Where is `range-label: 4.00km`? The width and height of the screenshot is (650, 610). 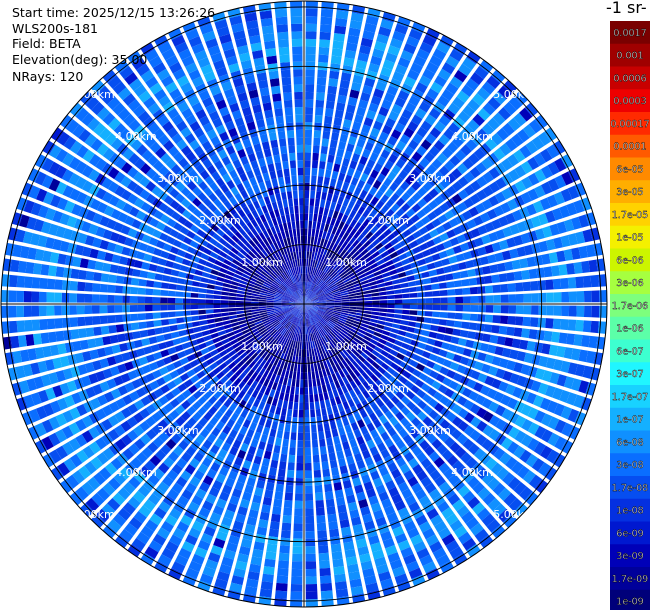 range-label: 4.00km is located at coordinates (472, 136).